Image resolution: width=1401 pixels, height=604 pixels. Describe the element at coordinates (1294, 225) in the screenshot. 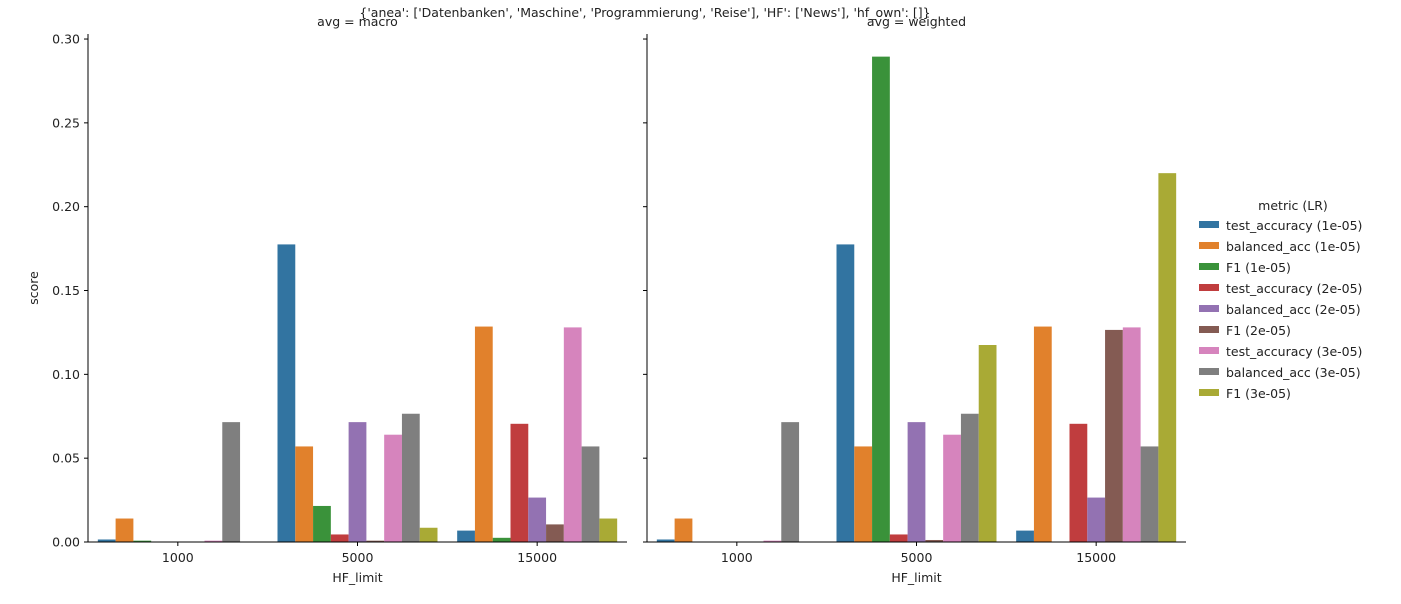

I see `legend-label: test_accuracy (1e-05)` at that location.